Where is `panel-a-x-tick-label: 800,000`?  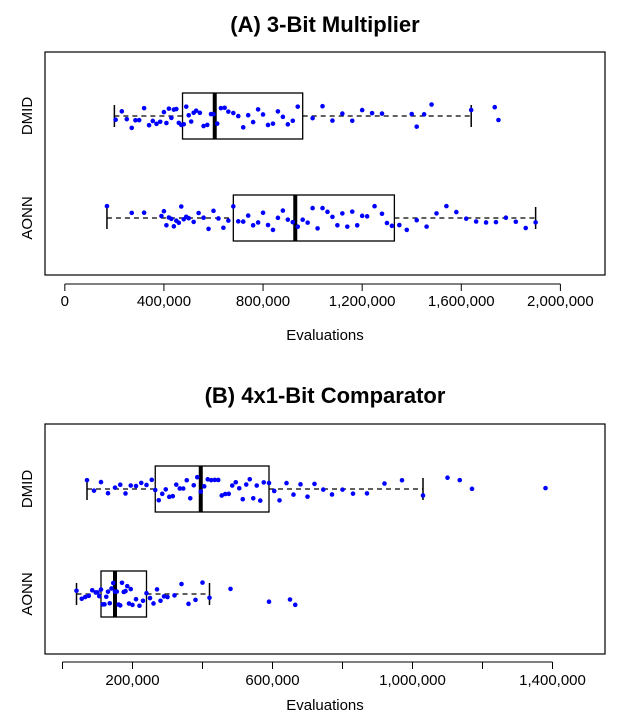 panel-a-x-tick-label: 800,000 is located at coordinates (263, 301).